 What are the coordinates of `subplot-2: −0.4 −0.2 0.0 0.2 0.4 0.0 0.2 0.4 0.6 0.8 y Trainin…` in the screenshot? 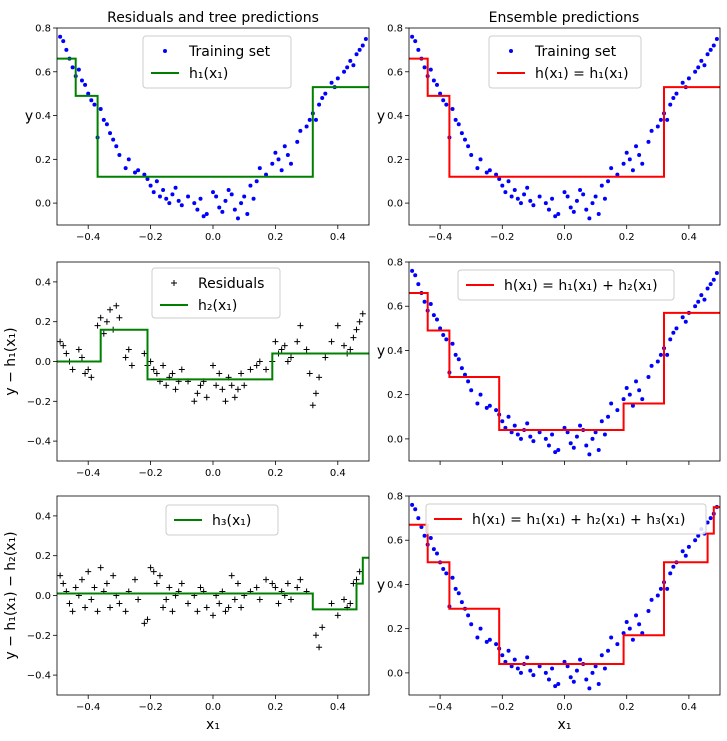 It's located at (549, 133).